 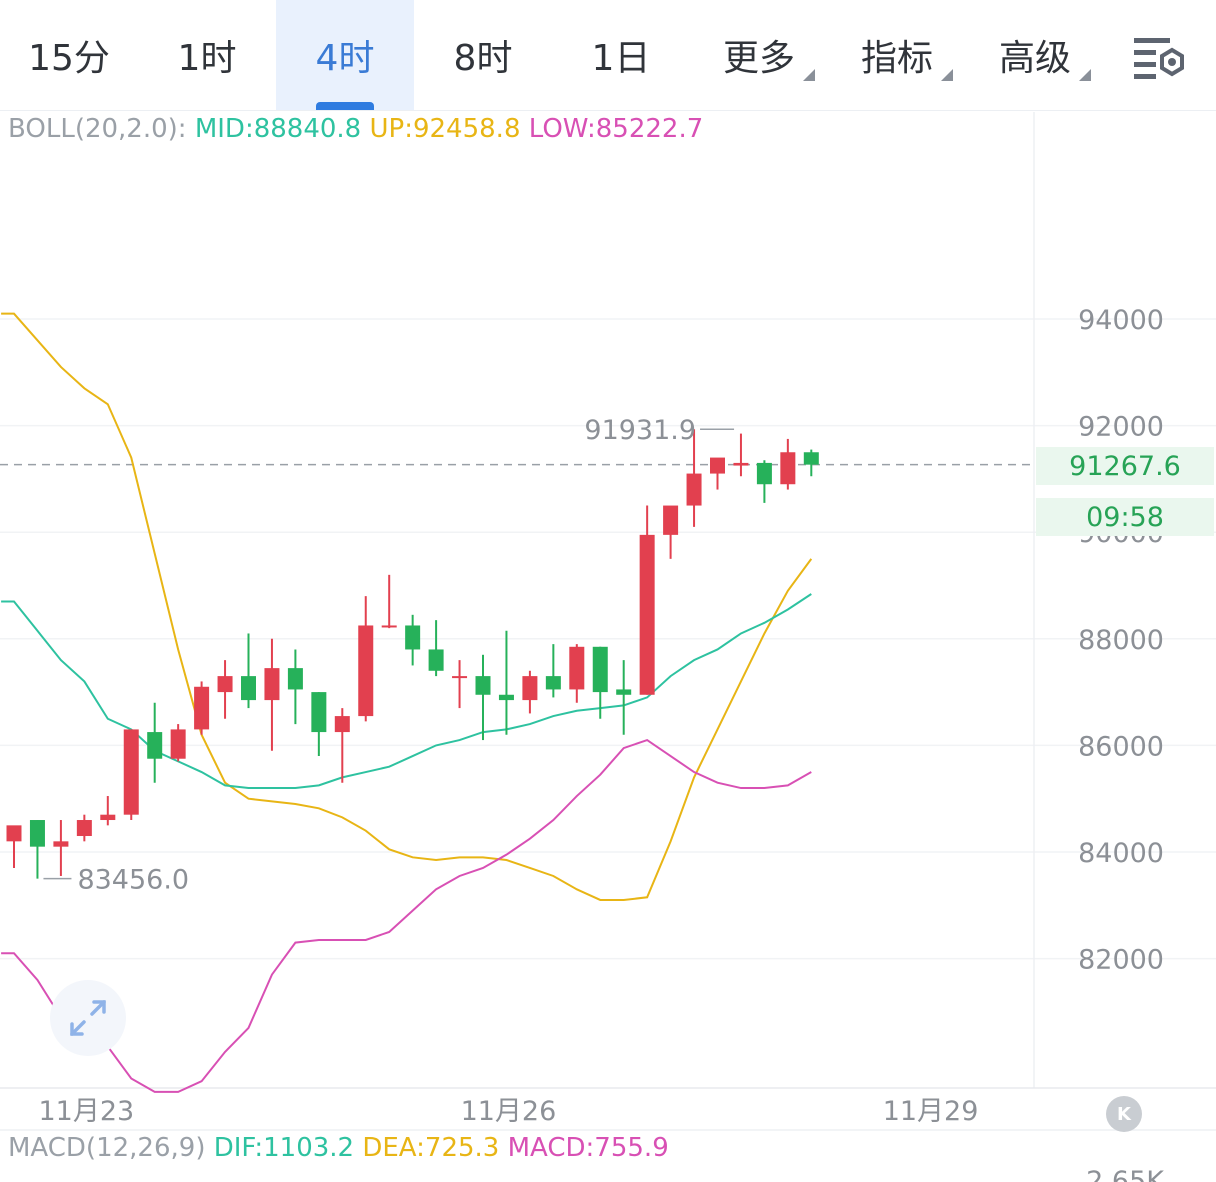 I want to click on macd-dif-value: DIF:1103.2, so click(x=284, y=1148).